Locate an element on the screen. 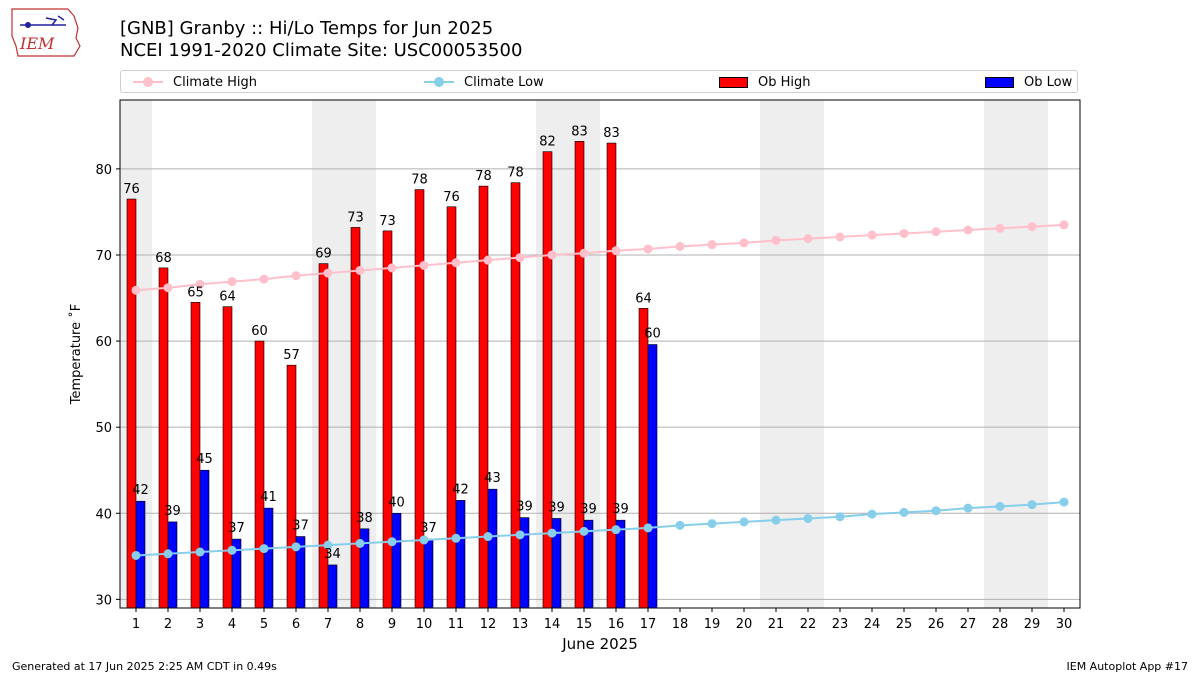  ob-high-label-day-14: 82 is located at coordinates (547, 142).